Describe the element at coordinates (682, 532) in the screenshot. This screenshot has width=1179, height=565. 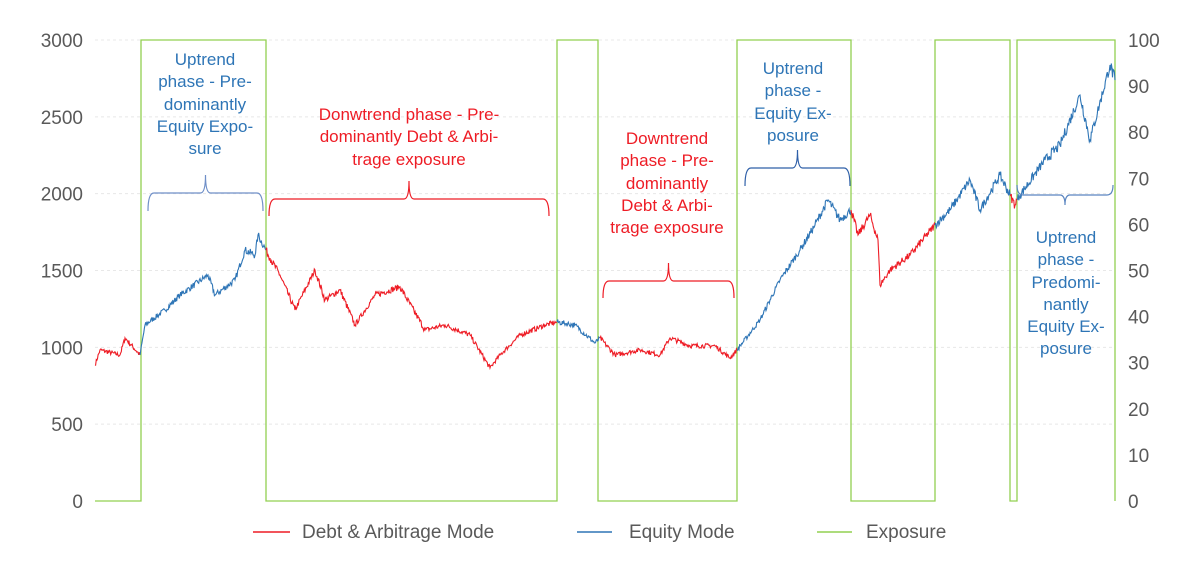
I see `legend-label-equity: Equity Mode` at that location.